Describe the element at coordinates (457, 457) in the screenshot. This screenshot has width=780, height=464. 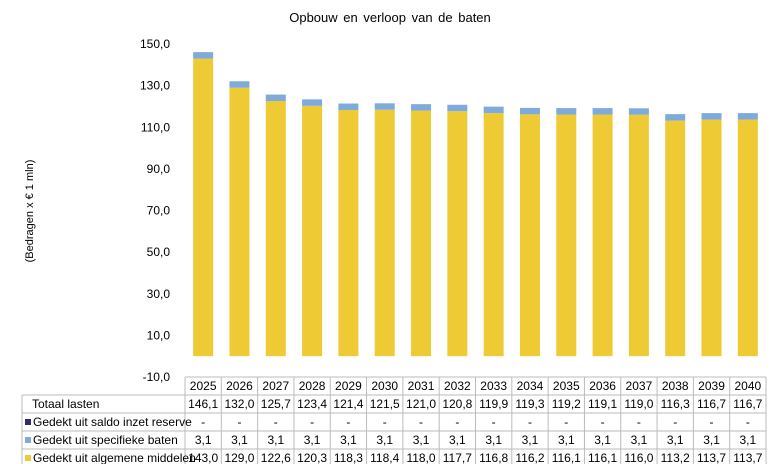
I see `data-label: 117,7` at that location.